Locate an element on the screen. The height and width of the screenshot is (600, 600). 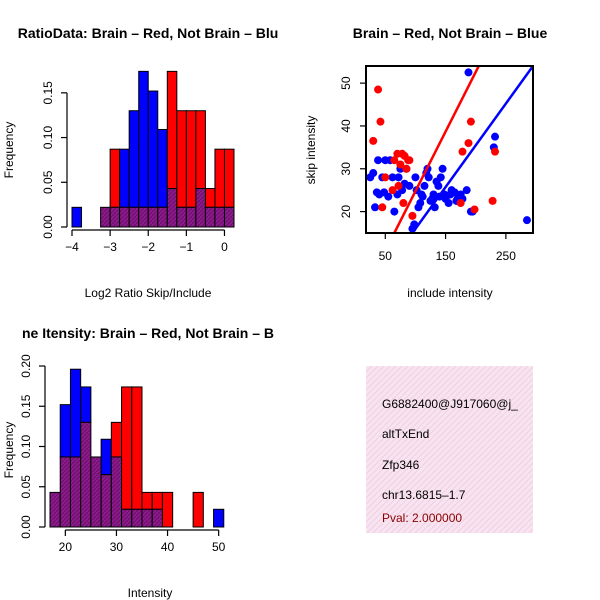
ratio-histogram-xlabel: Log2 Ratio Skip/Include is located at coordinates (148, 293).